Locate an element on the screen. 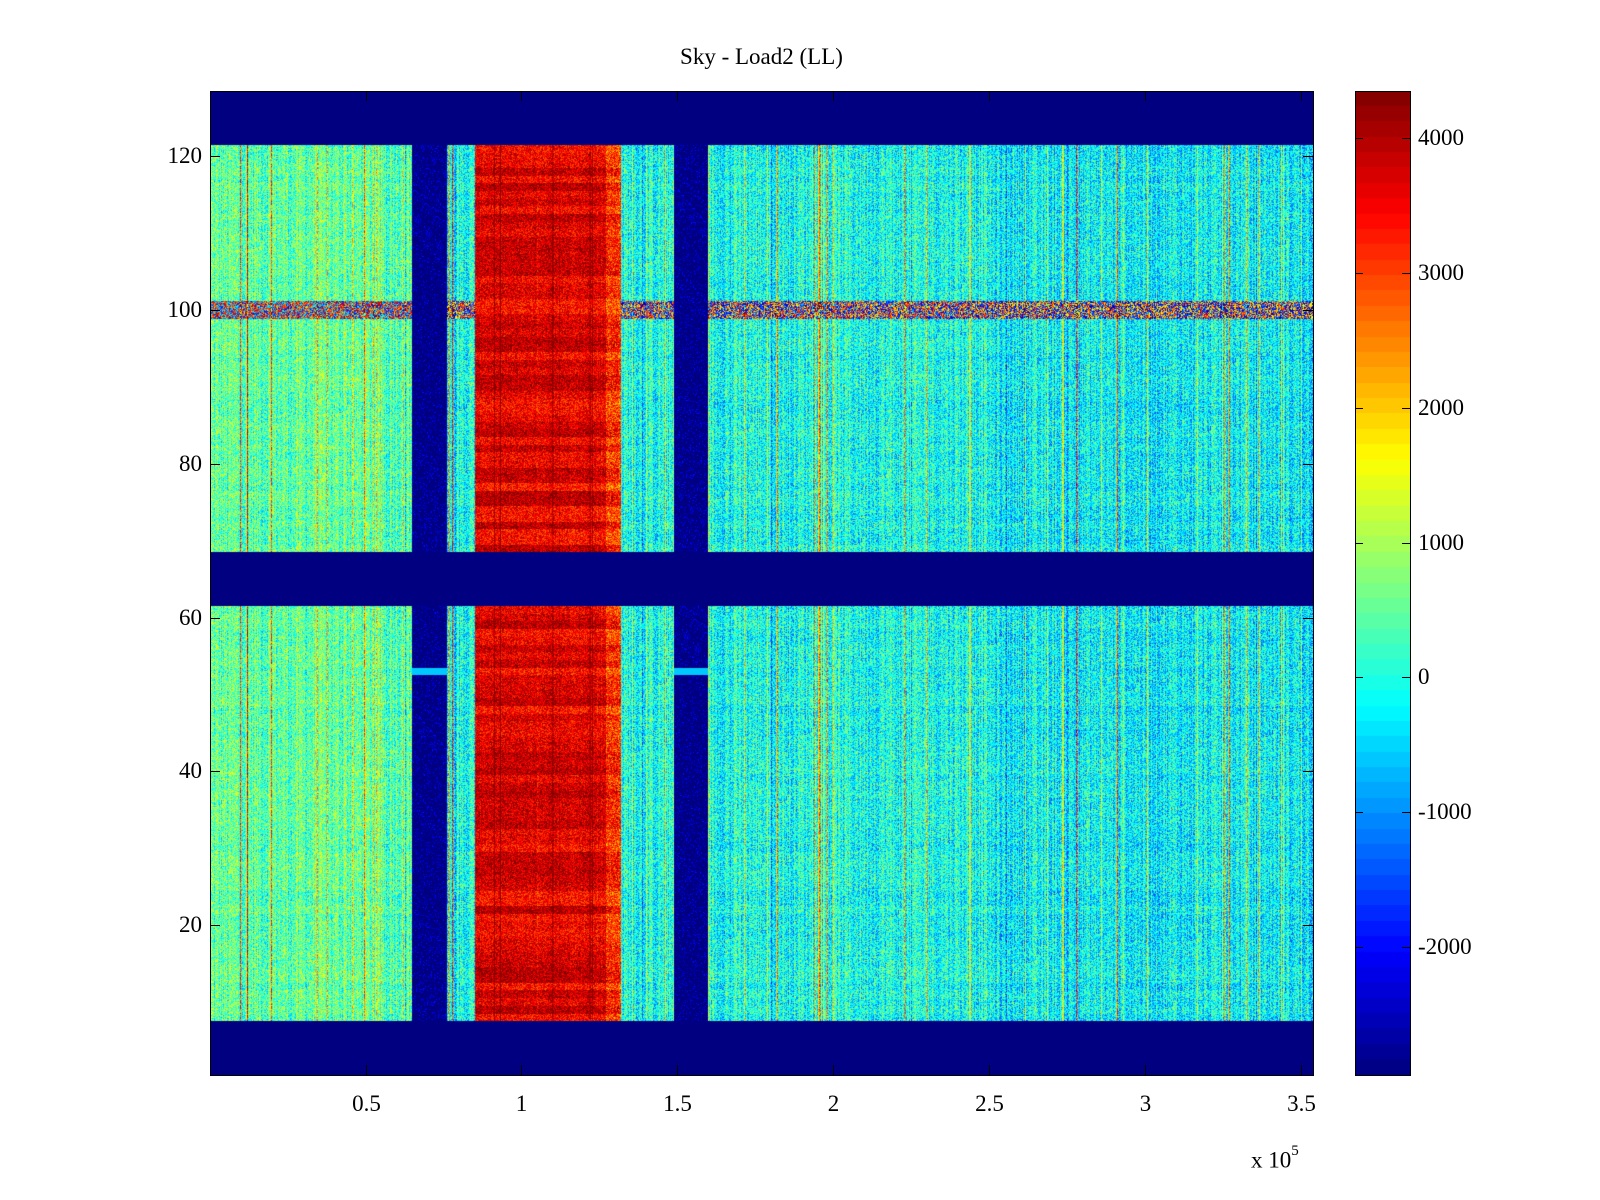 Image resolution: width=1600 pixels, height=1200 pixels. colorbar-tick-label: 4000 is located at coordinates (1441, 137).